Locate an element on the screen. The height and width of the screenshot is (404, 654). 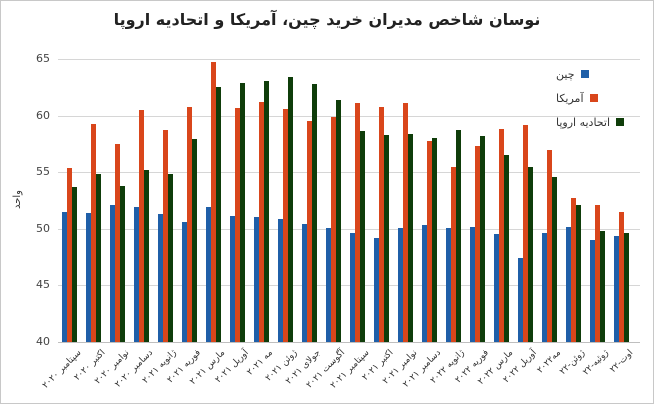
legend-swatch-eu is located at coordinates (620, 122).